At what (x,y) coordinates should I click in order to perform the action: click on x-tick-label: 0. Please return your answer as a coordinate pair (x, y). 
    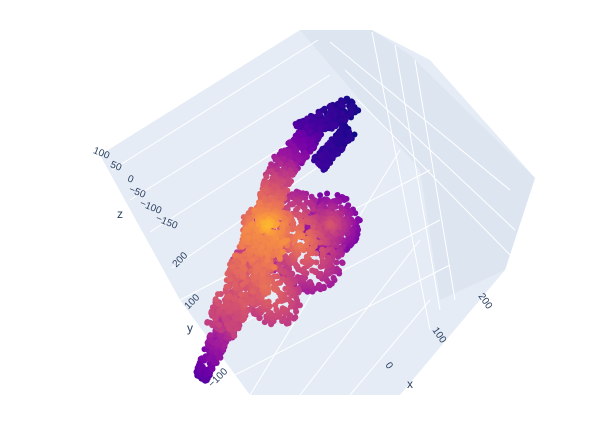
    Looking at the image, I should click on (389, 365).